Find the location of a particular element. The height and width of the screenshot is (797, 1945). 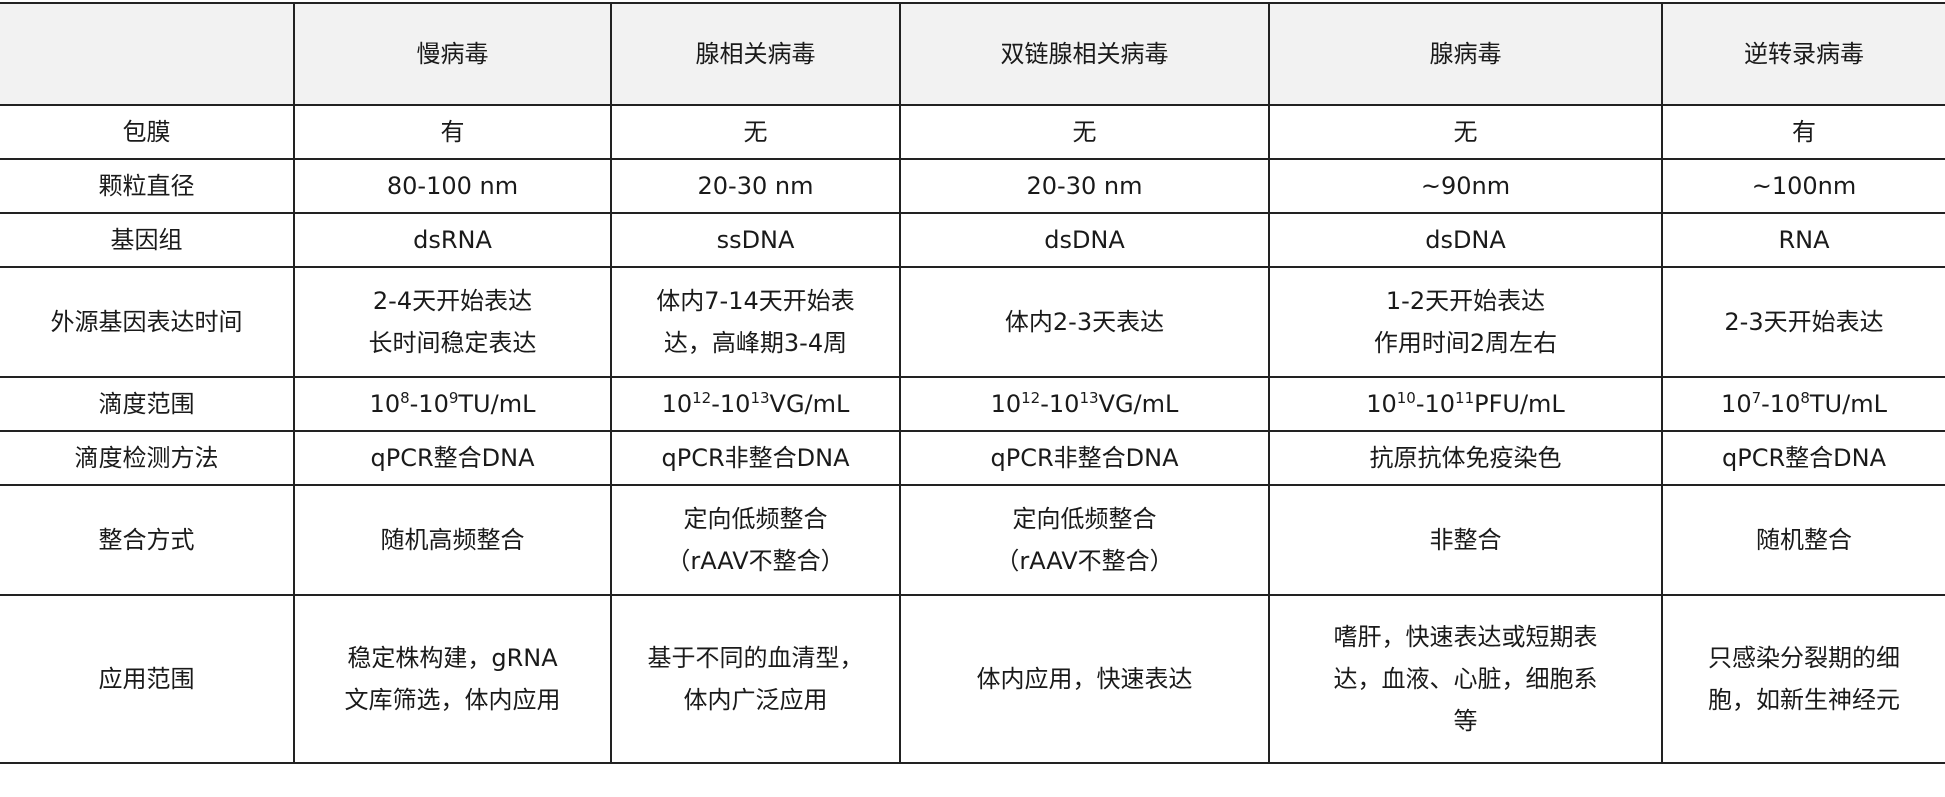

table-cell: 2-4天开始表达 长时间稳定表达 is located at coordinates (452, 322).